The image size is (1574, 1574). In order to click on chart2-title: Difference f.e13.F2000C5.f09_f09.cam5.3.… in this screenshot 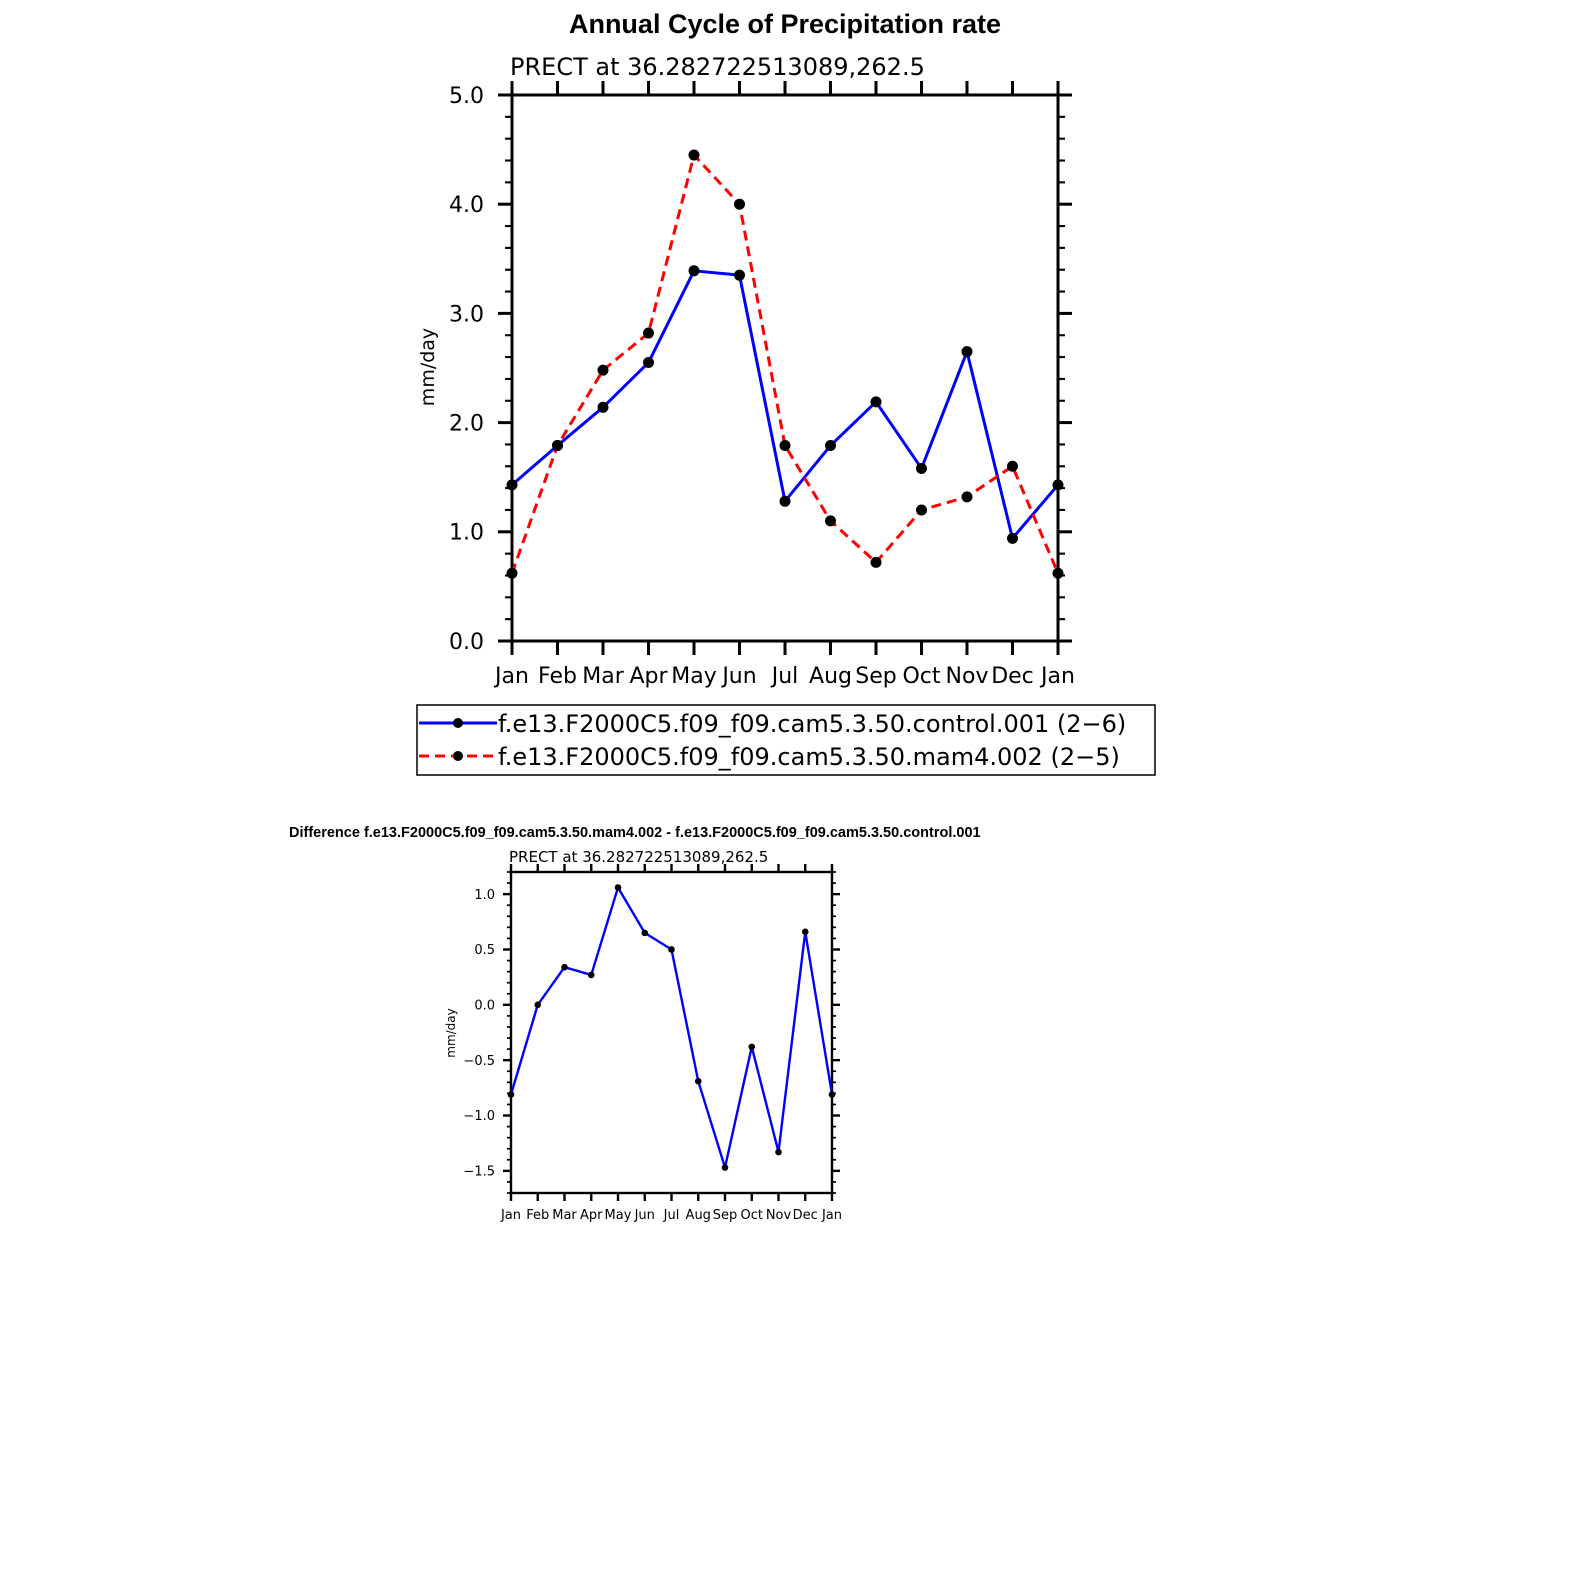, I will do `click(635, 833)`.